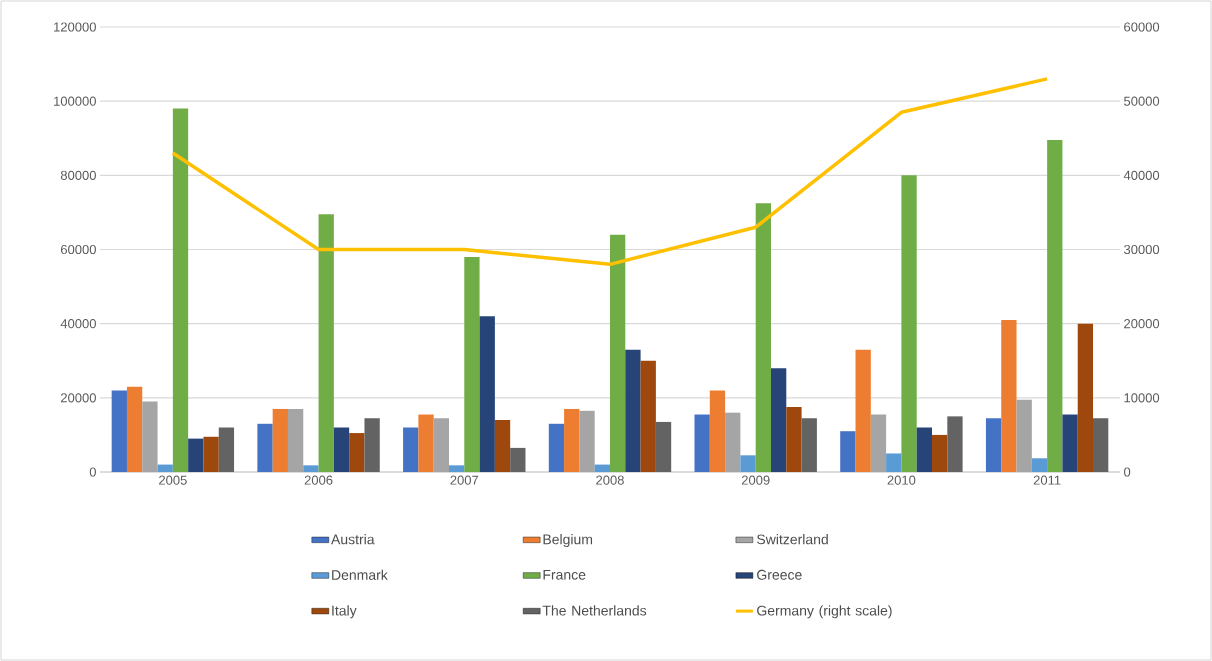 The image size is (1212, 661). What do you see at coordinates (779, 574) in the screenshot?
I see `legend-label: Greece` at bounding box center [779, 574].